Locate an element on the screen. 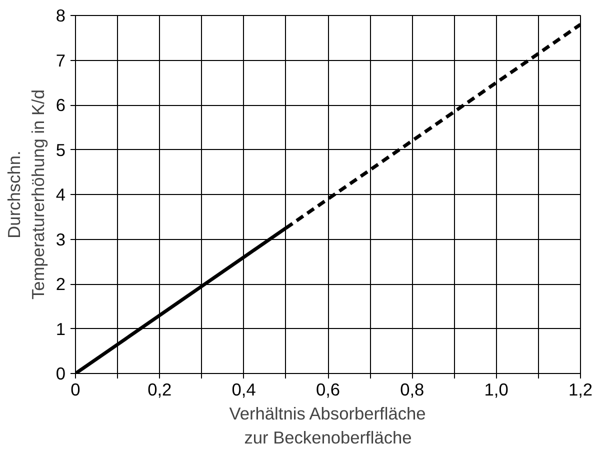  y-tick-label: 8 is located at coordinates (61, 16).